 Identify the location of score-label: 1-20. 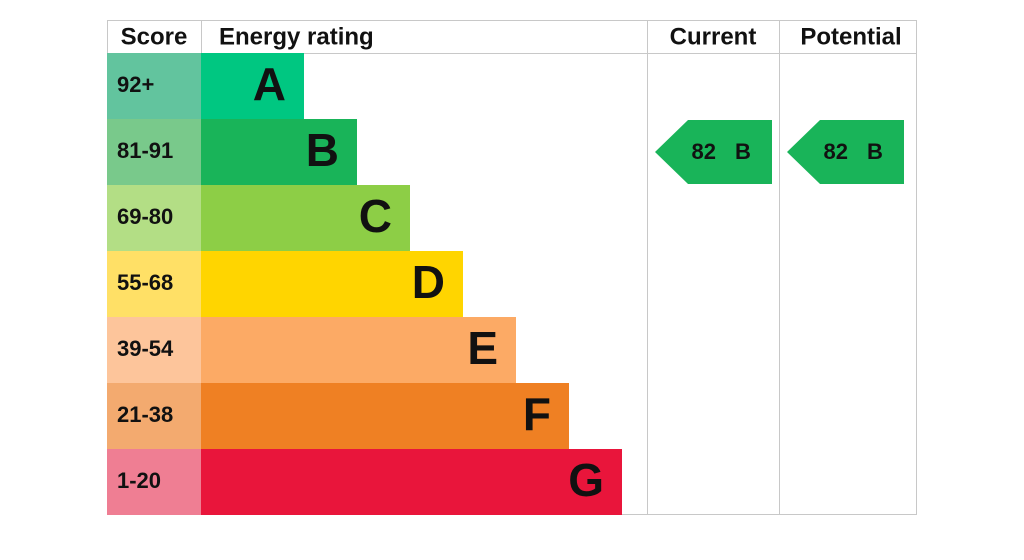
(139, 480).